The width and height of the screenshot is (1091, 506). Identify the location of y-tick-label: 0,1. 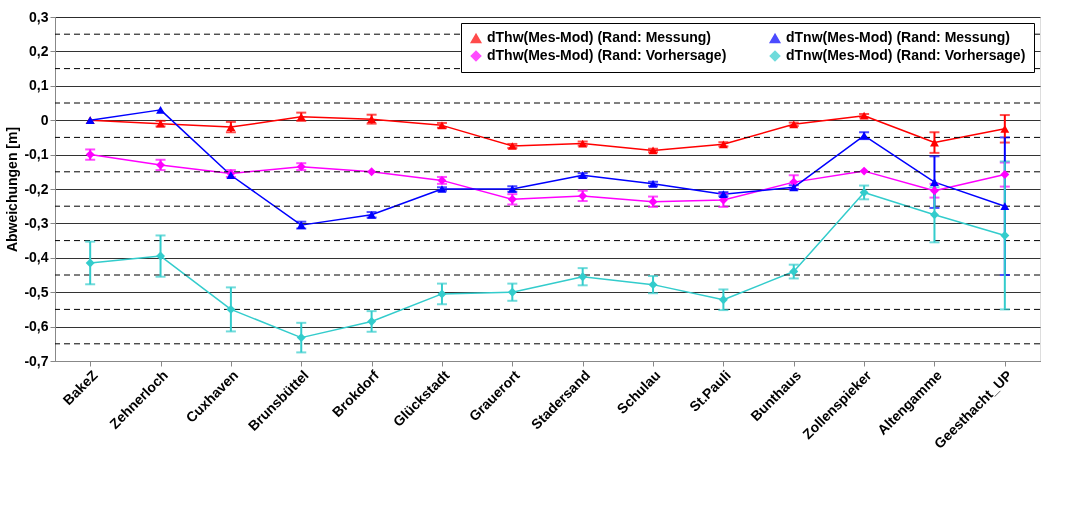
(39, 85).